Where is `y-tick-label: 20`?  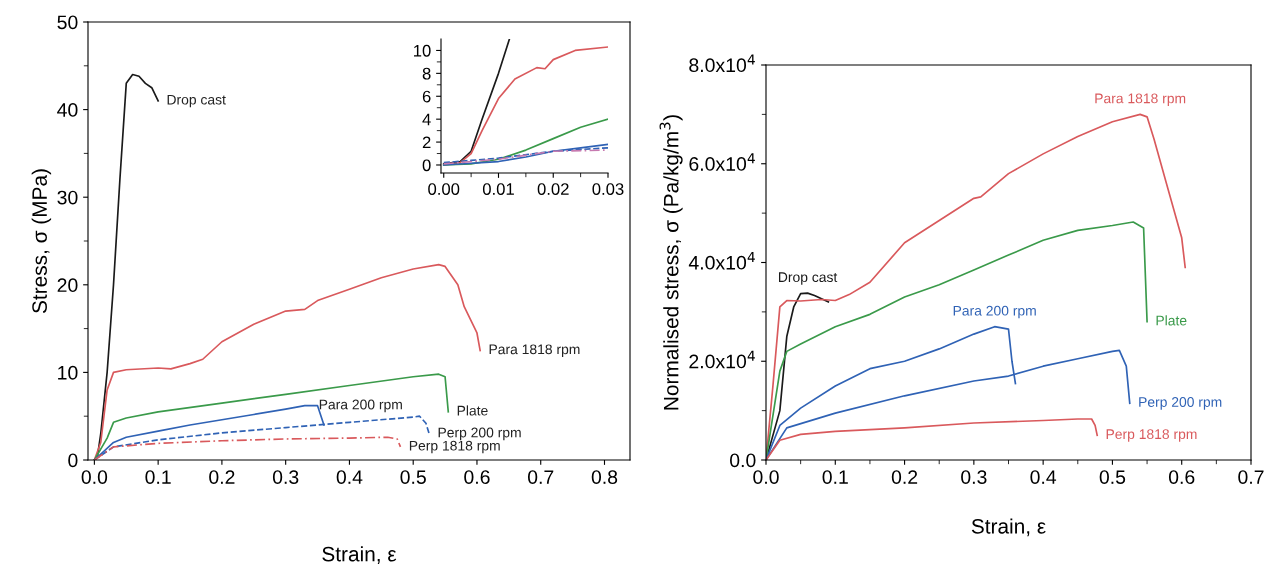 y-tick-label: 20 is located at coordinates (67, 285).